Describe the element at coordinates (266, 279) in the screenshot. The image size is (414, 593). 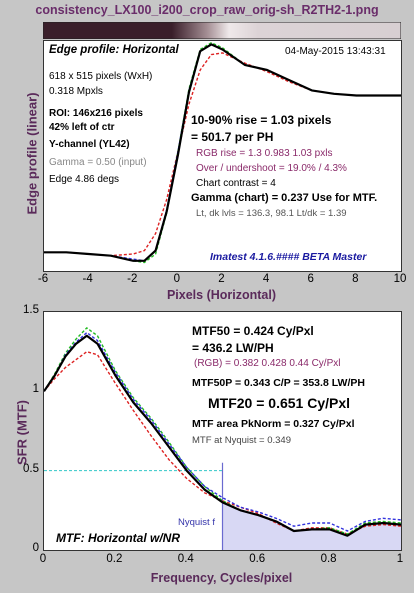
I see `x-tick-label: 4` at that location.